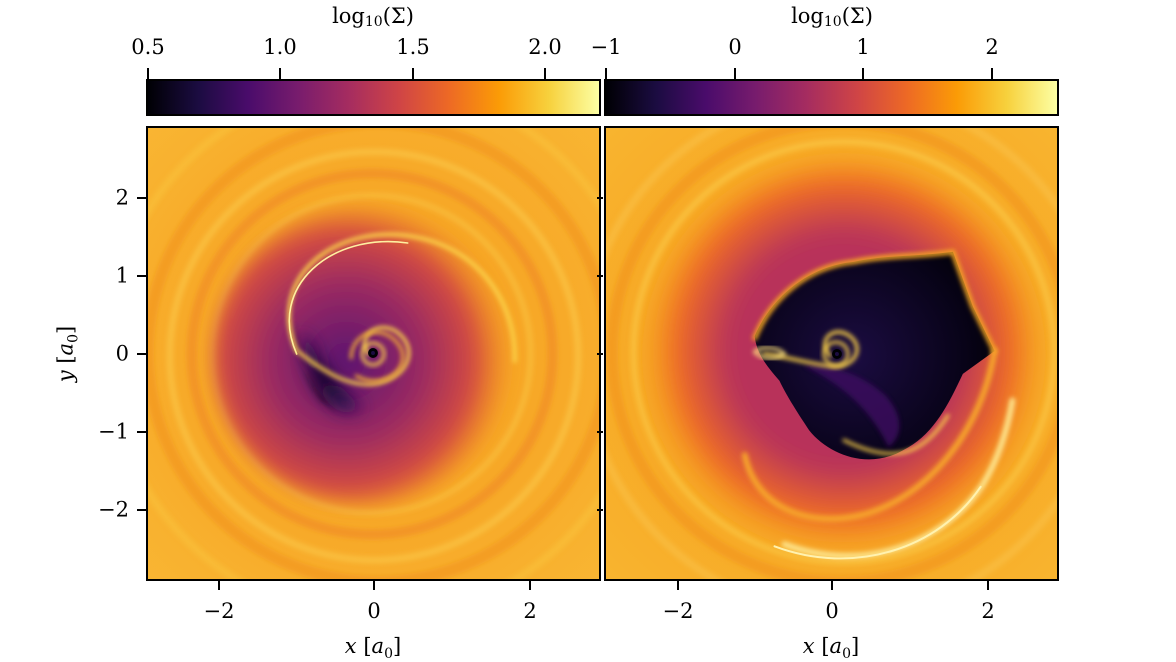 The width and height of the screenshot is (1176, 662). What do you see at coordinates (374, 611) in the screenshot?
I see `x-tick-label-left: 0` at bounding box center [374, 611].